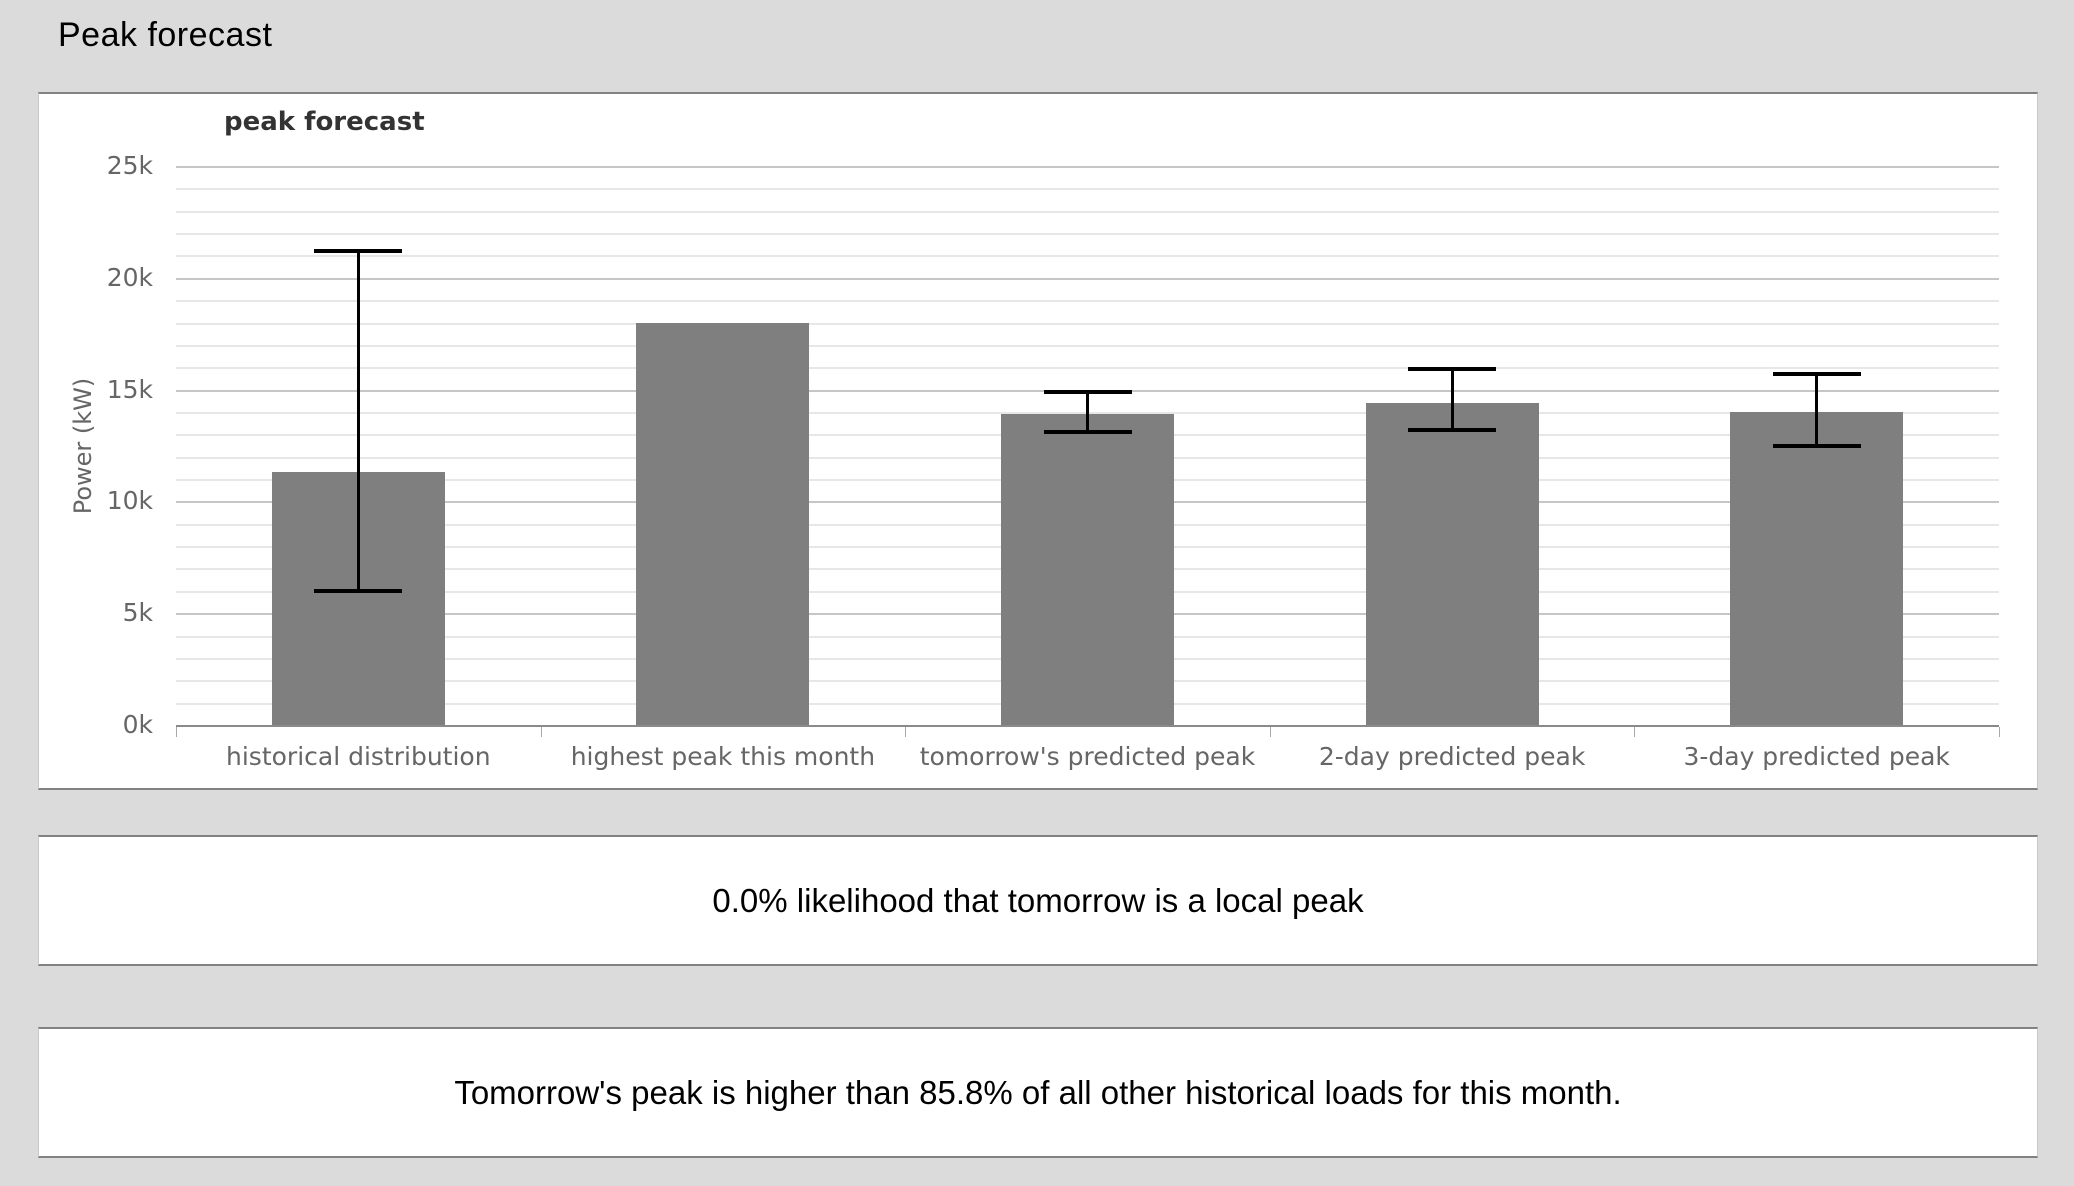 The image size is (2074, 1186). Describe the element at coordinates (137, 613) in the screenshot. I see `y-tick-label: 5k` at that location.